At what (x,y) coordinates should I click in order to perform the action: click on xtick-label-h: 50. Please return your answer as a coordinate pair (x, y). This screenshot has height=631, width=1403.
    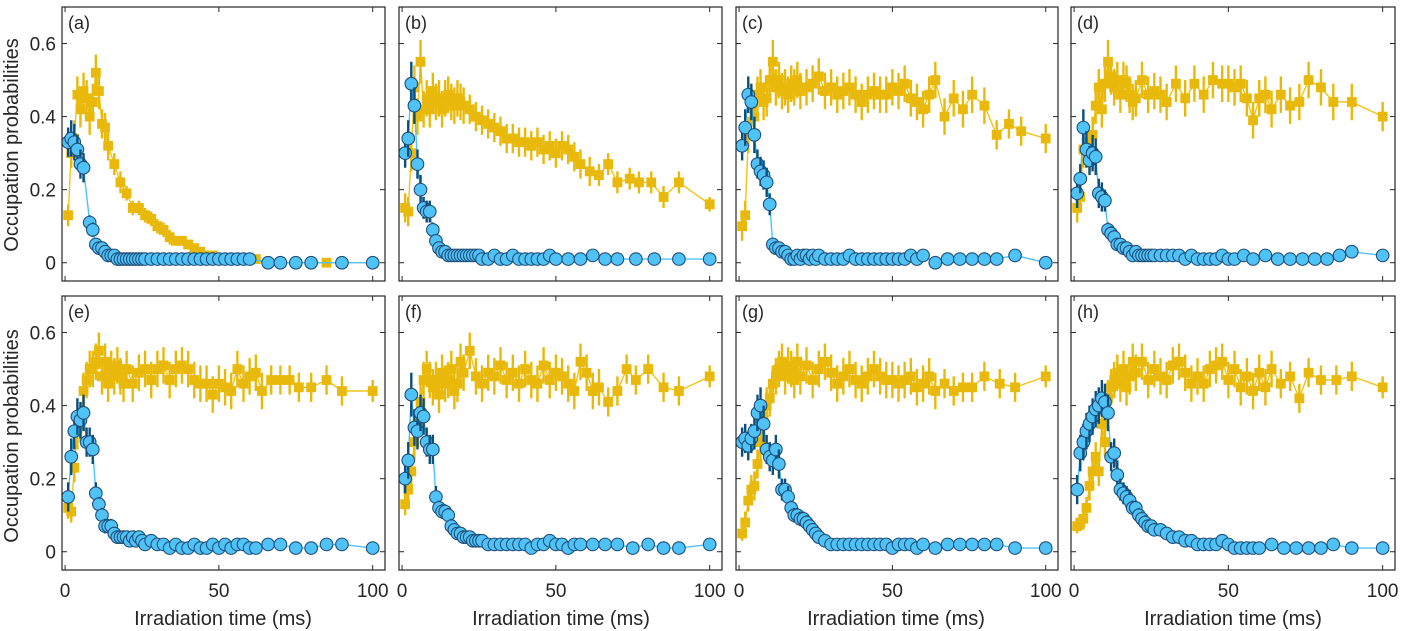
    Looking at the image, I should click on (1228, 591).